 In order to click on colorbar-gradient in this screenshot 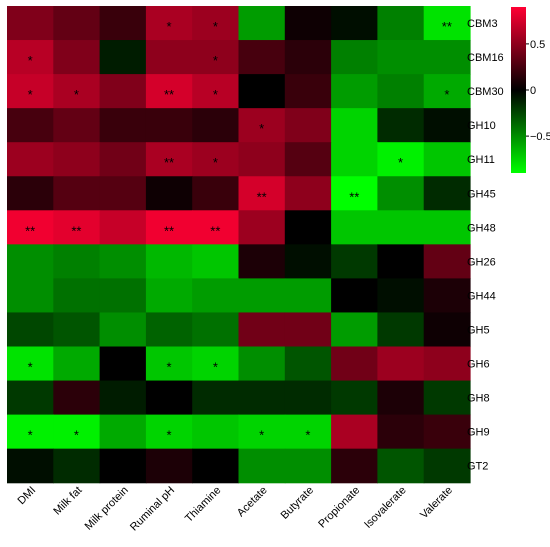, I will do `click(518, 90)`.